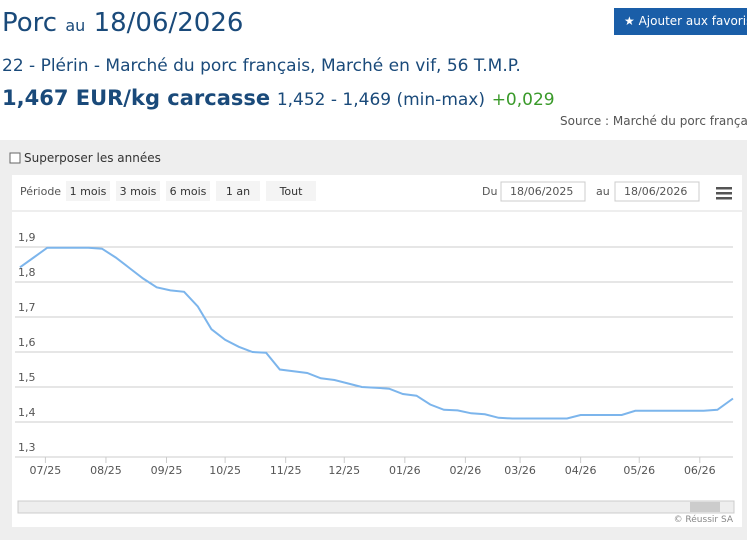  What do you see at coordinates (27, 307) in the screenshot?
I see `y-tick-label: 1,7` at bounding box center [27, 307].